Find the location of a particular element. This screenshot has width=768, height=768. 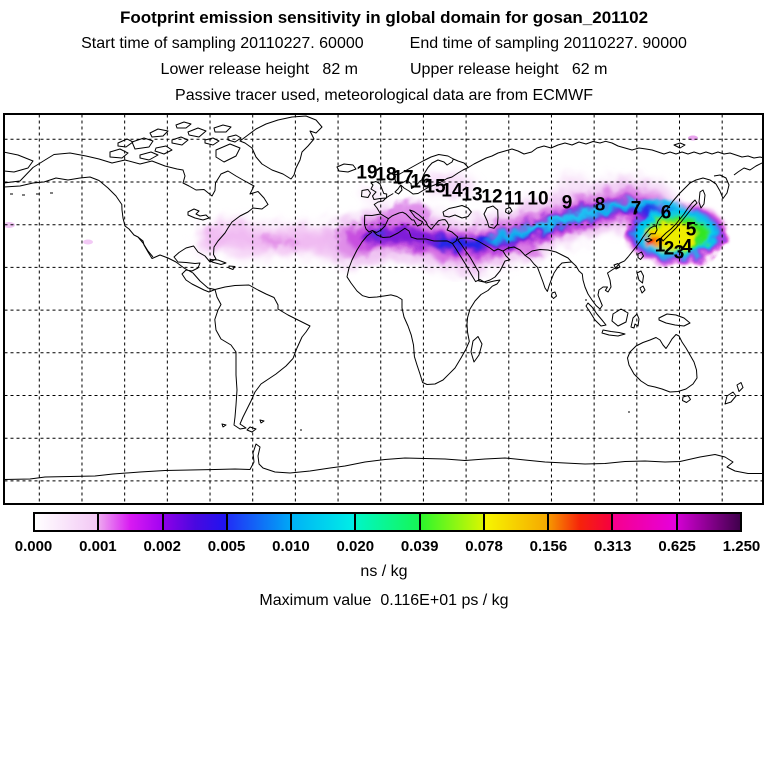

sampling-start-label: Start time of sampling 20110227. 60000 is located at coordinates (222, 43).